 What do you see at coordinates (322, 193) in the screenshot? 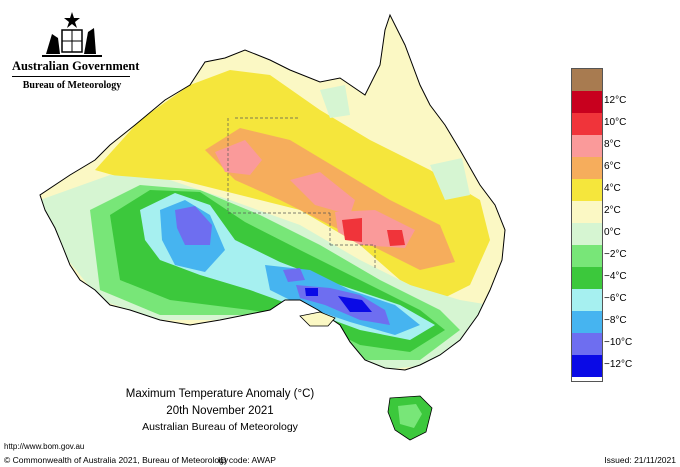
I see `anomaly-band-plus-6-8-central` at bounding box center [322, 193].